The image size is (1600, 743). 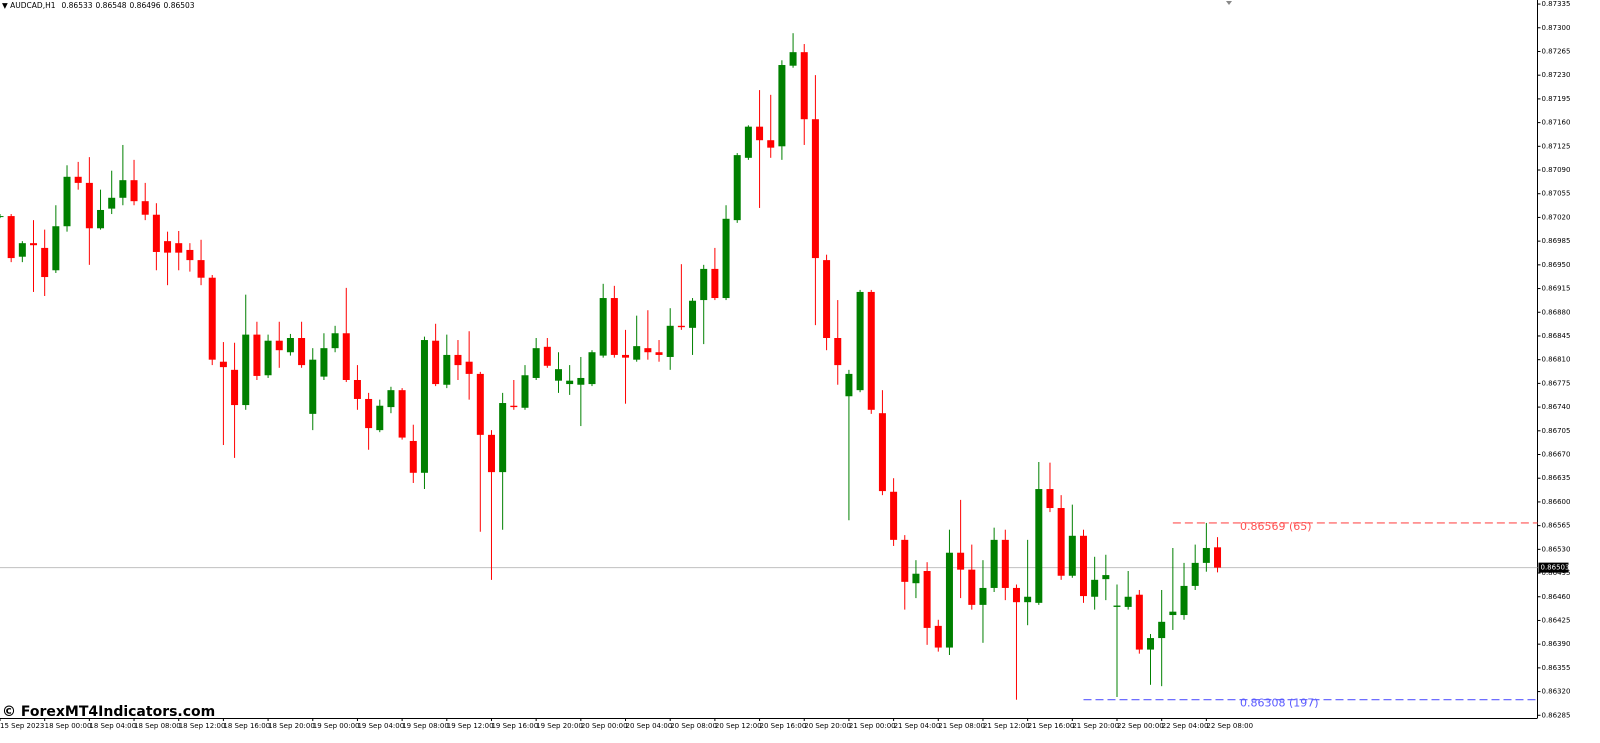 I want to click on header-close: 0.86503, so click(x=179, y=5).